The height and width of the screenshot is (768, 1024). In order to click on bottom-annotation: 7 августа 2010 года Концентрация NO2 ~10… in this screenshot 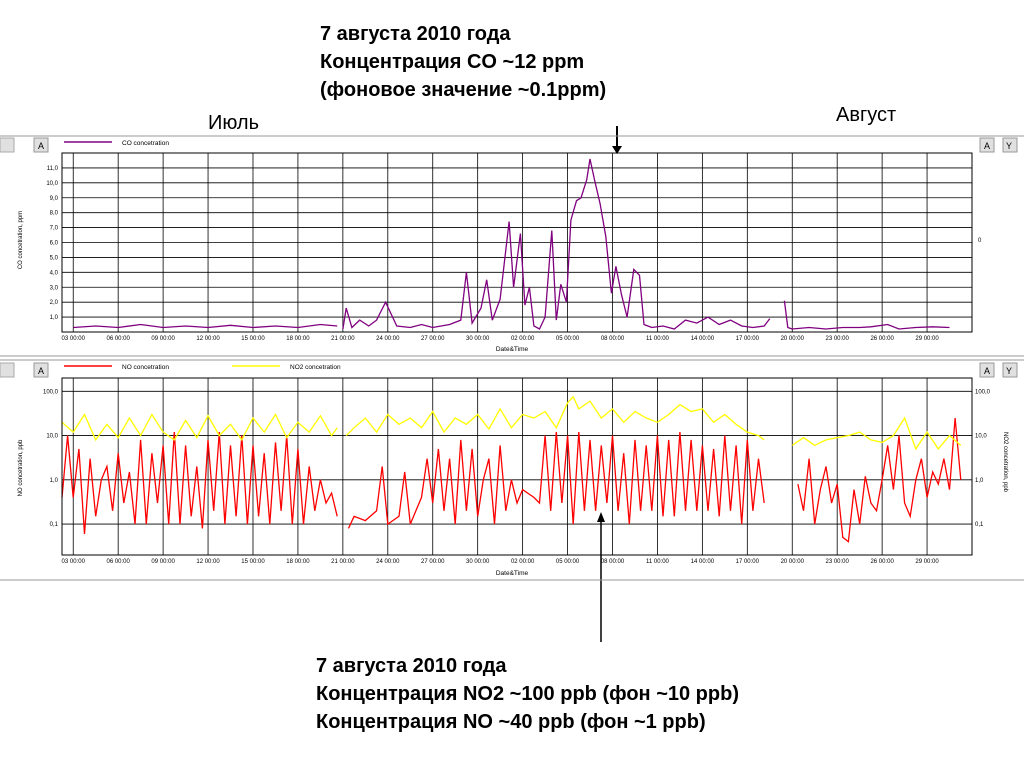, I will do `click(527, 694)`.